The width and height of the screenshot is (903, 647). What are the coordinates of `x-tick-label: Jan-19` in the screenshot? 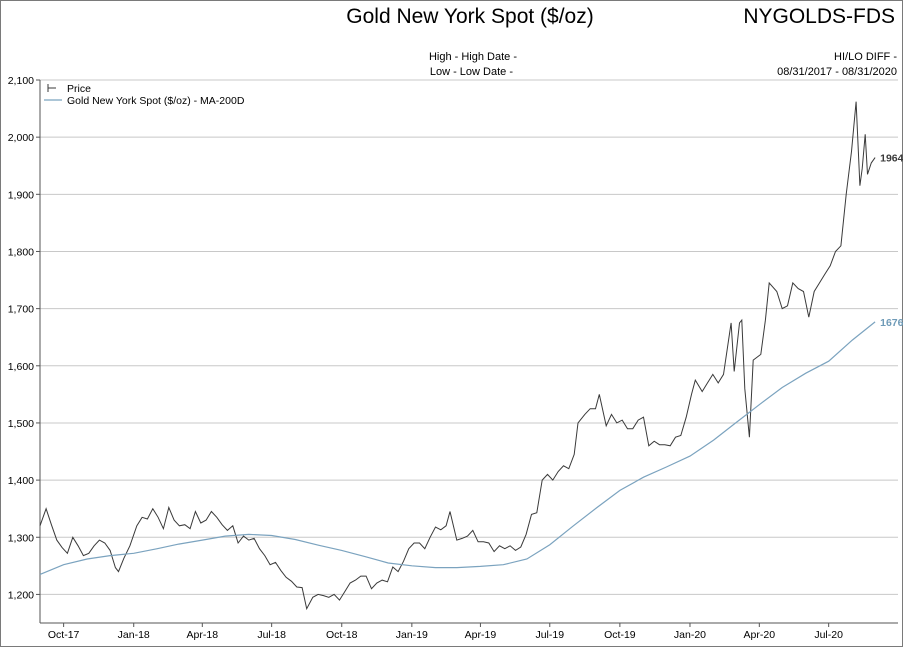 It's located at (412, 635).